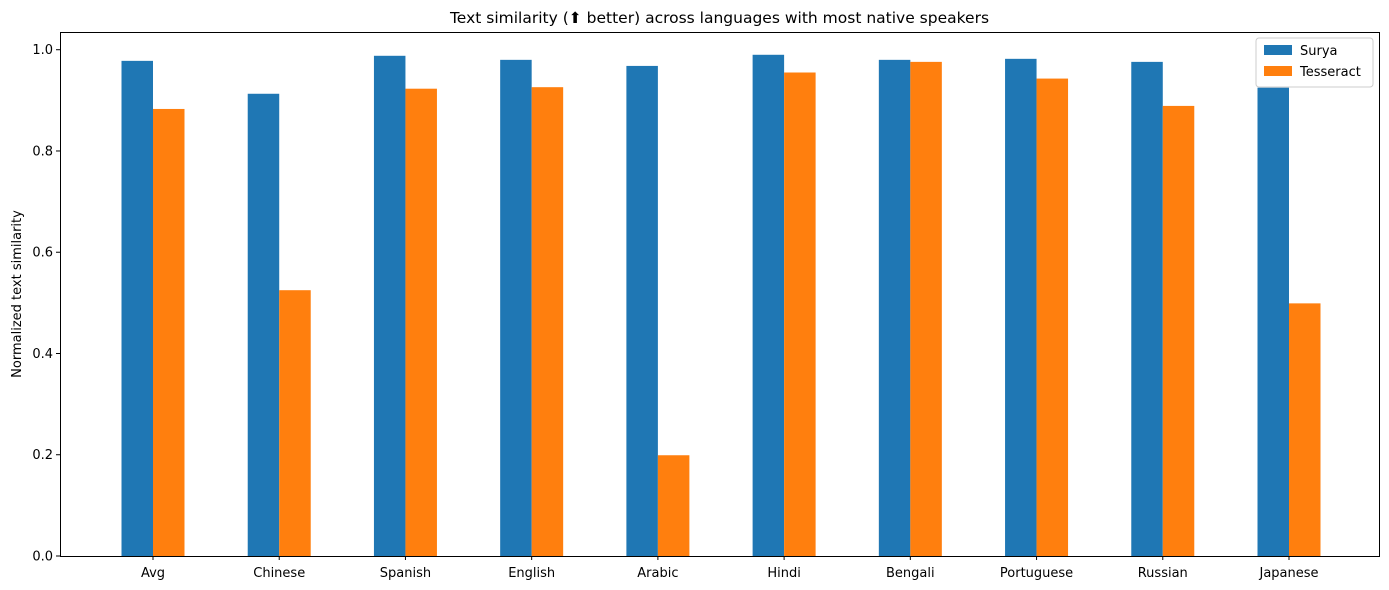  What do you see at coordinates (169, 332) in the screenshot?
I see `bar-tesseract-avg` at bounding box center [169, 332].